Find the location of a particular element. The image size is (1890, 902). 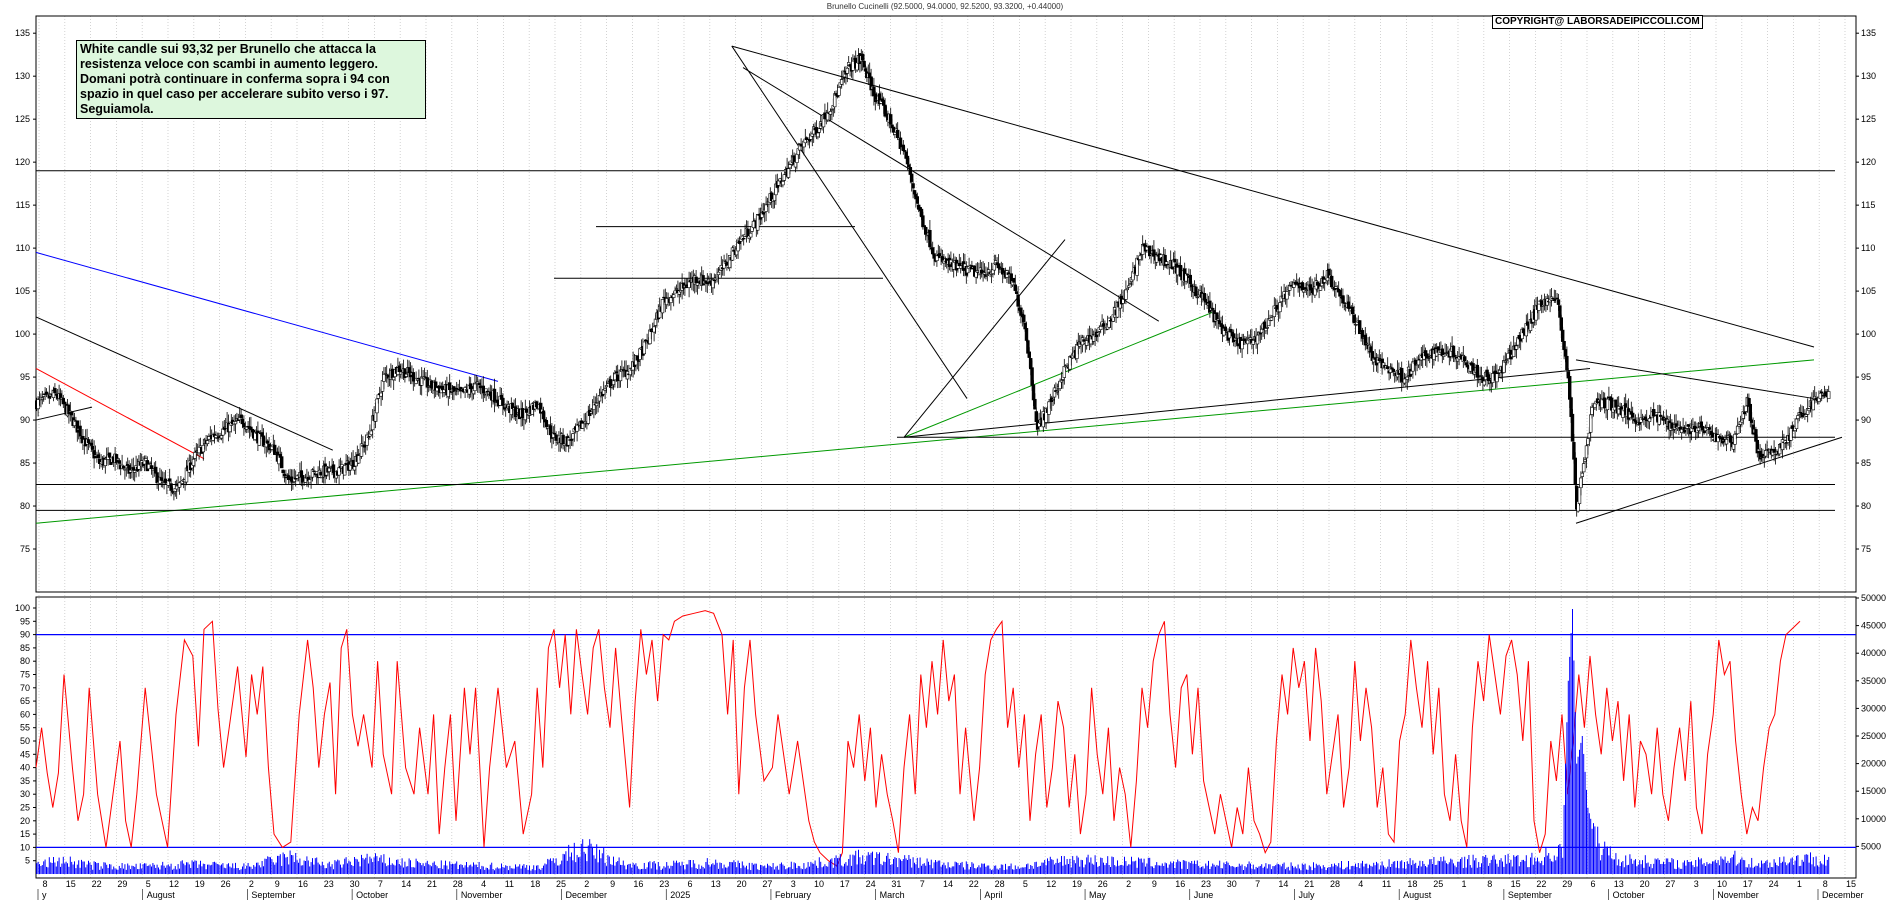

volume-tick-label: 40000 is located at coordinates (1873, 653).